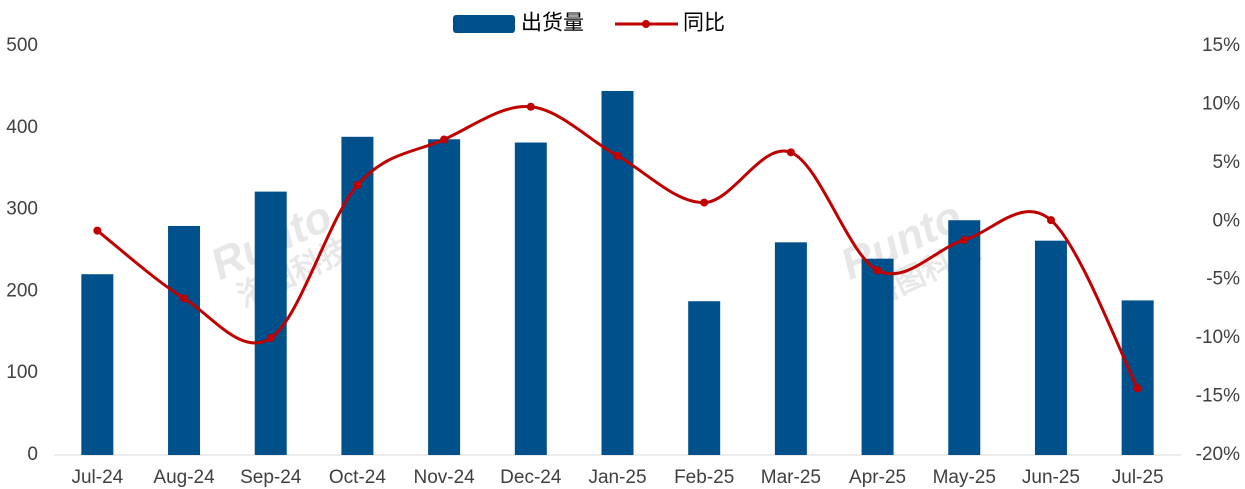  I want to click on x-tick-label: Oct-24, so click(357, 477).